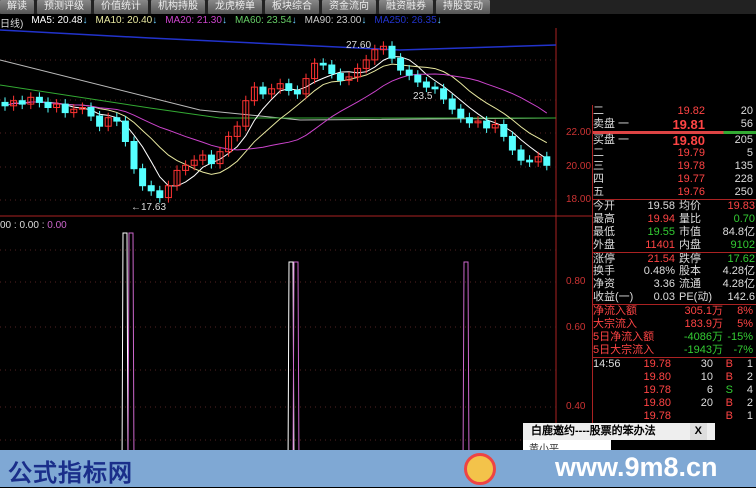  Describe the element at coordinates (64, 7) in the screenshot. I see `toolbar-button: 预测评级` at that location.